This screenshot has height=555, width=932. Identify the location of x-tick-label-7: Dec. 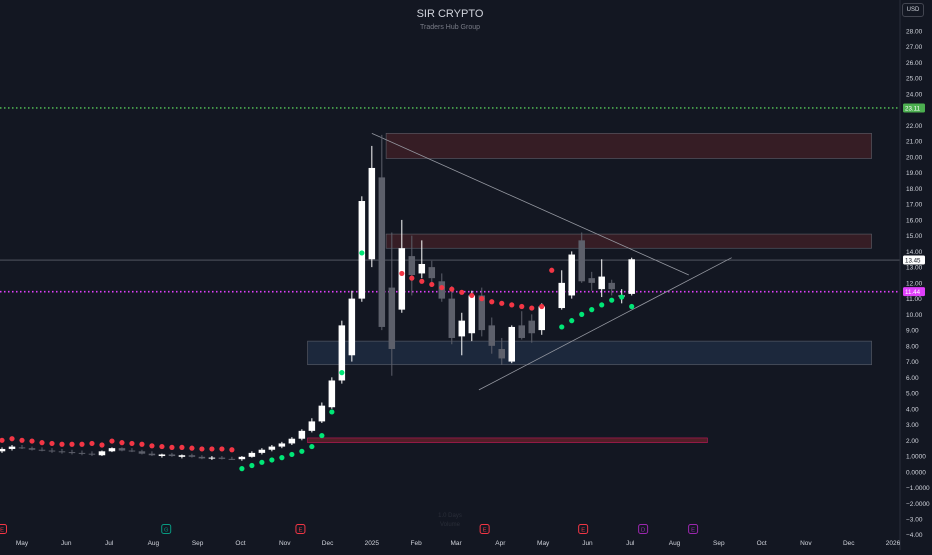
(328, 543).